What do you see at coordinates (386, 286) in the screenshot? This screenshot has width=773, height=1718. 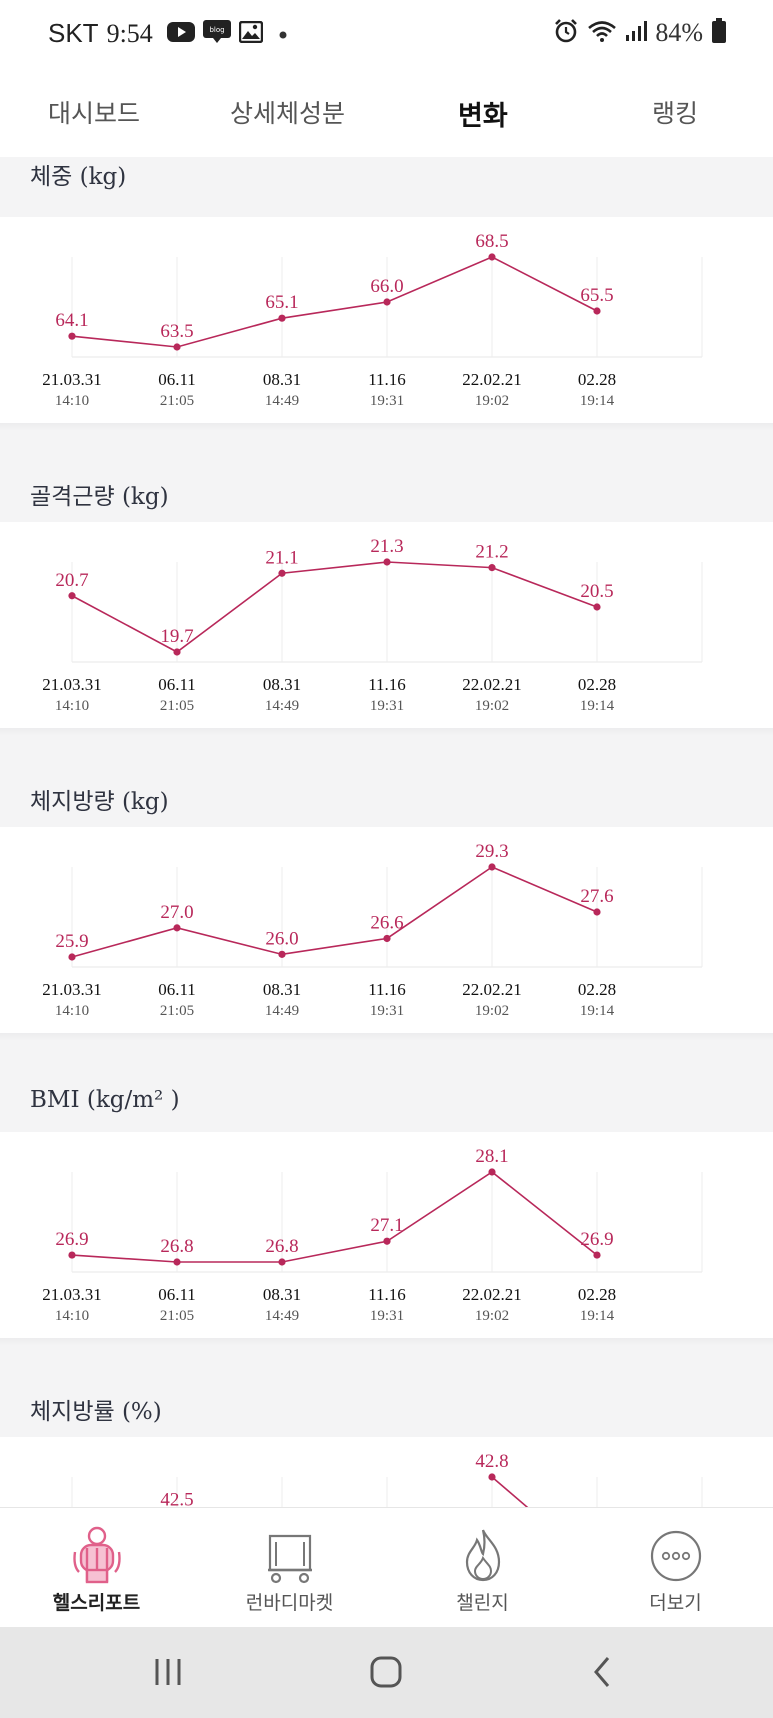 I see `data-label: 66.0` at bounding box center [386, 286].